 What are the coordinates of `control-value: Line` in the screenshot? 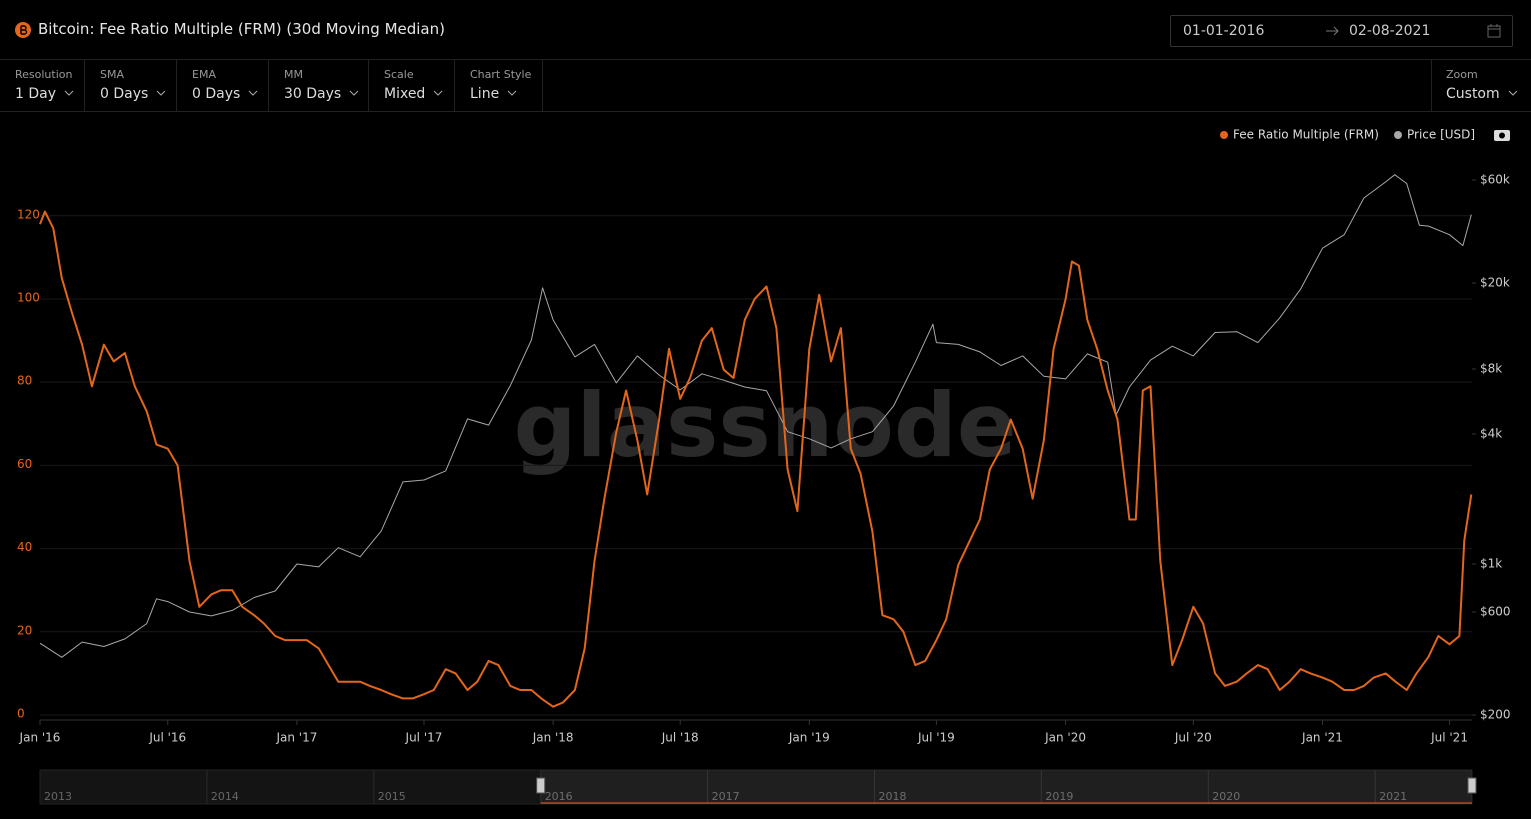 It's located at (506, 94).